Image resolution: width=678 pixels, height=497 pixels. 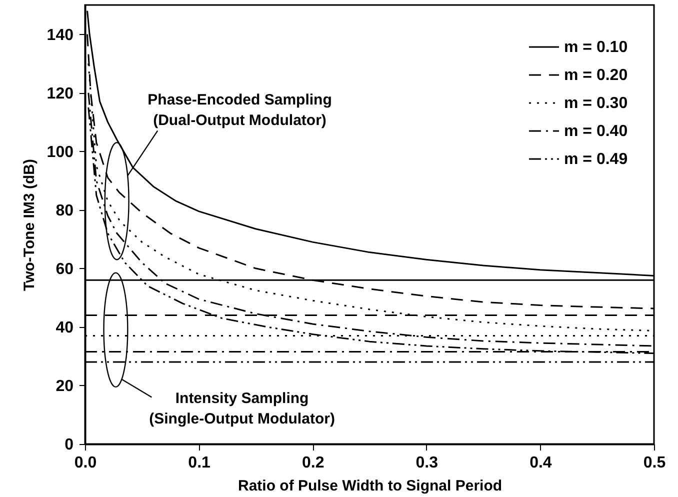 What do you see at coordinates (65, 269) in the screenshot?
I see `y-tick-label: 60` at bounding box center [65, 269].